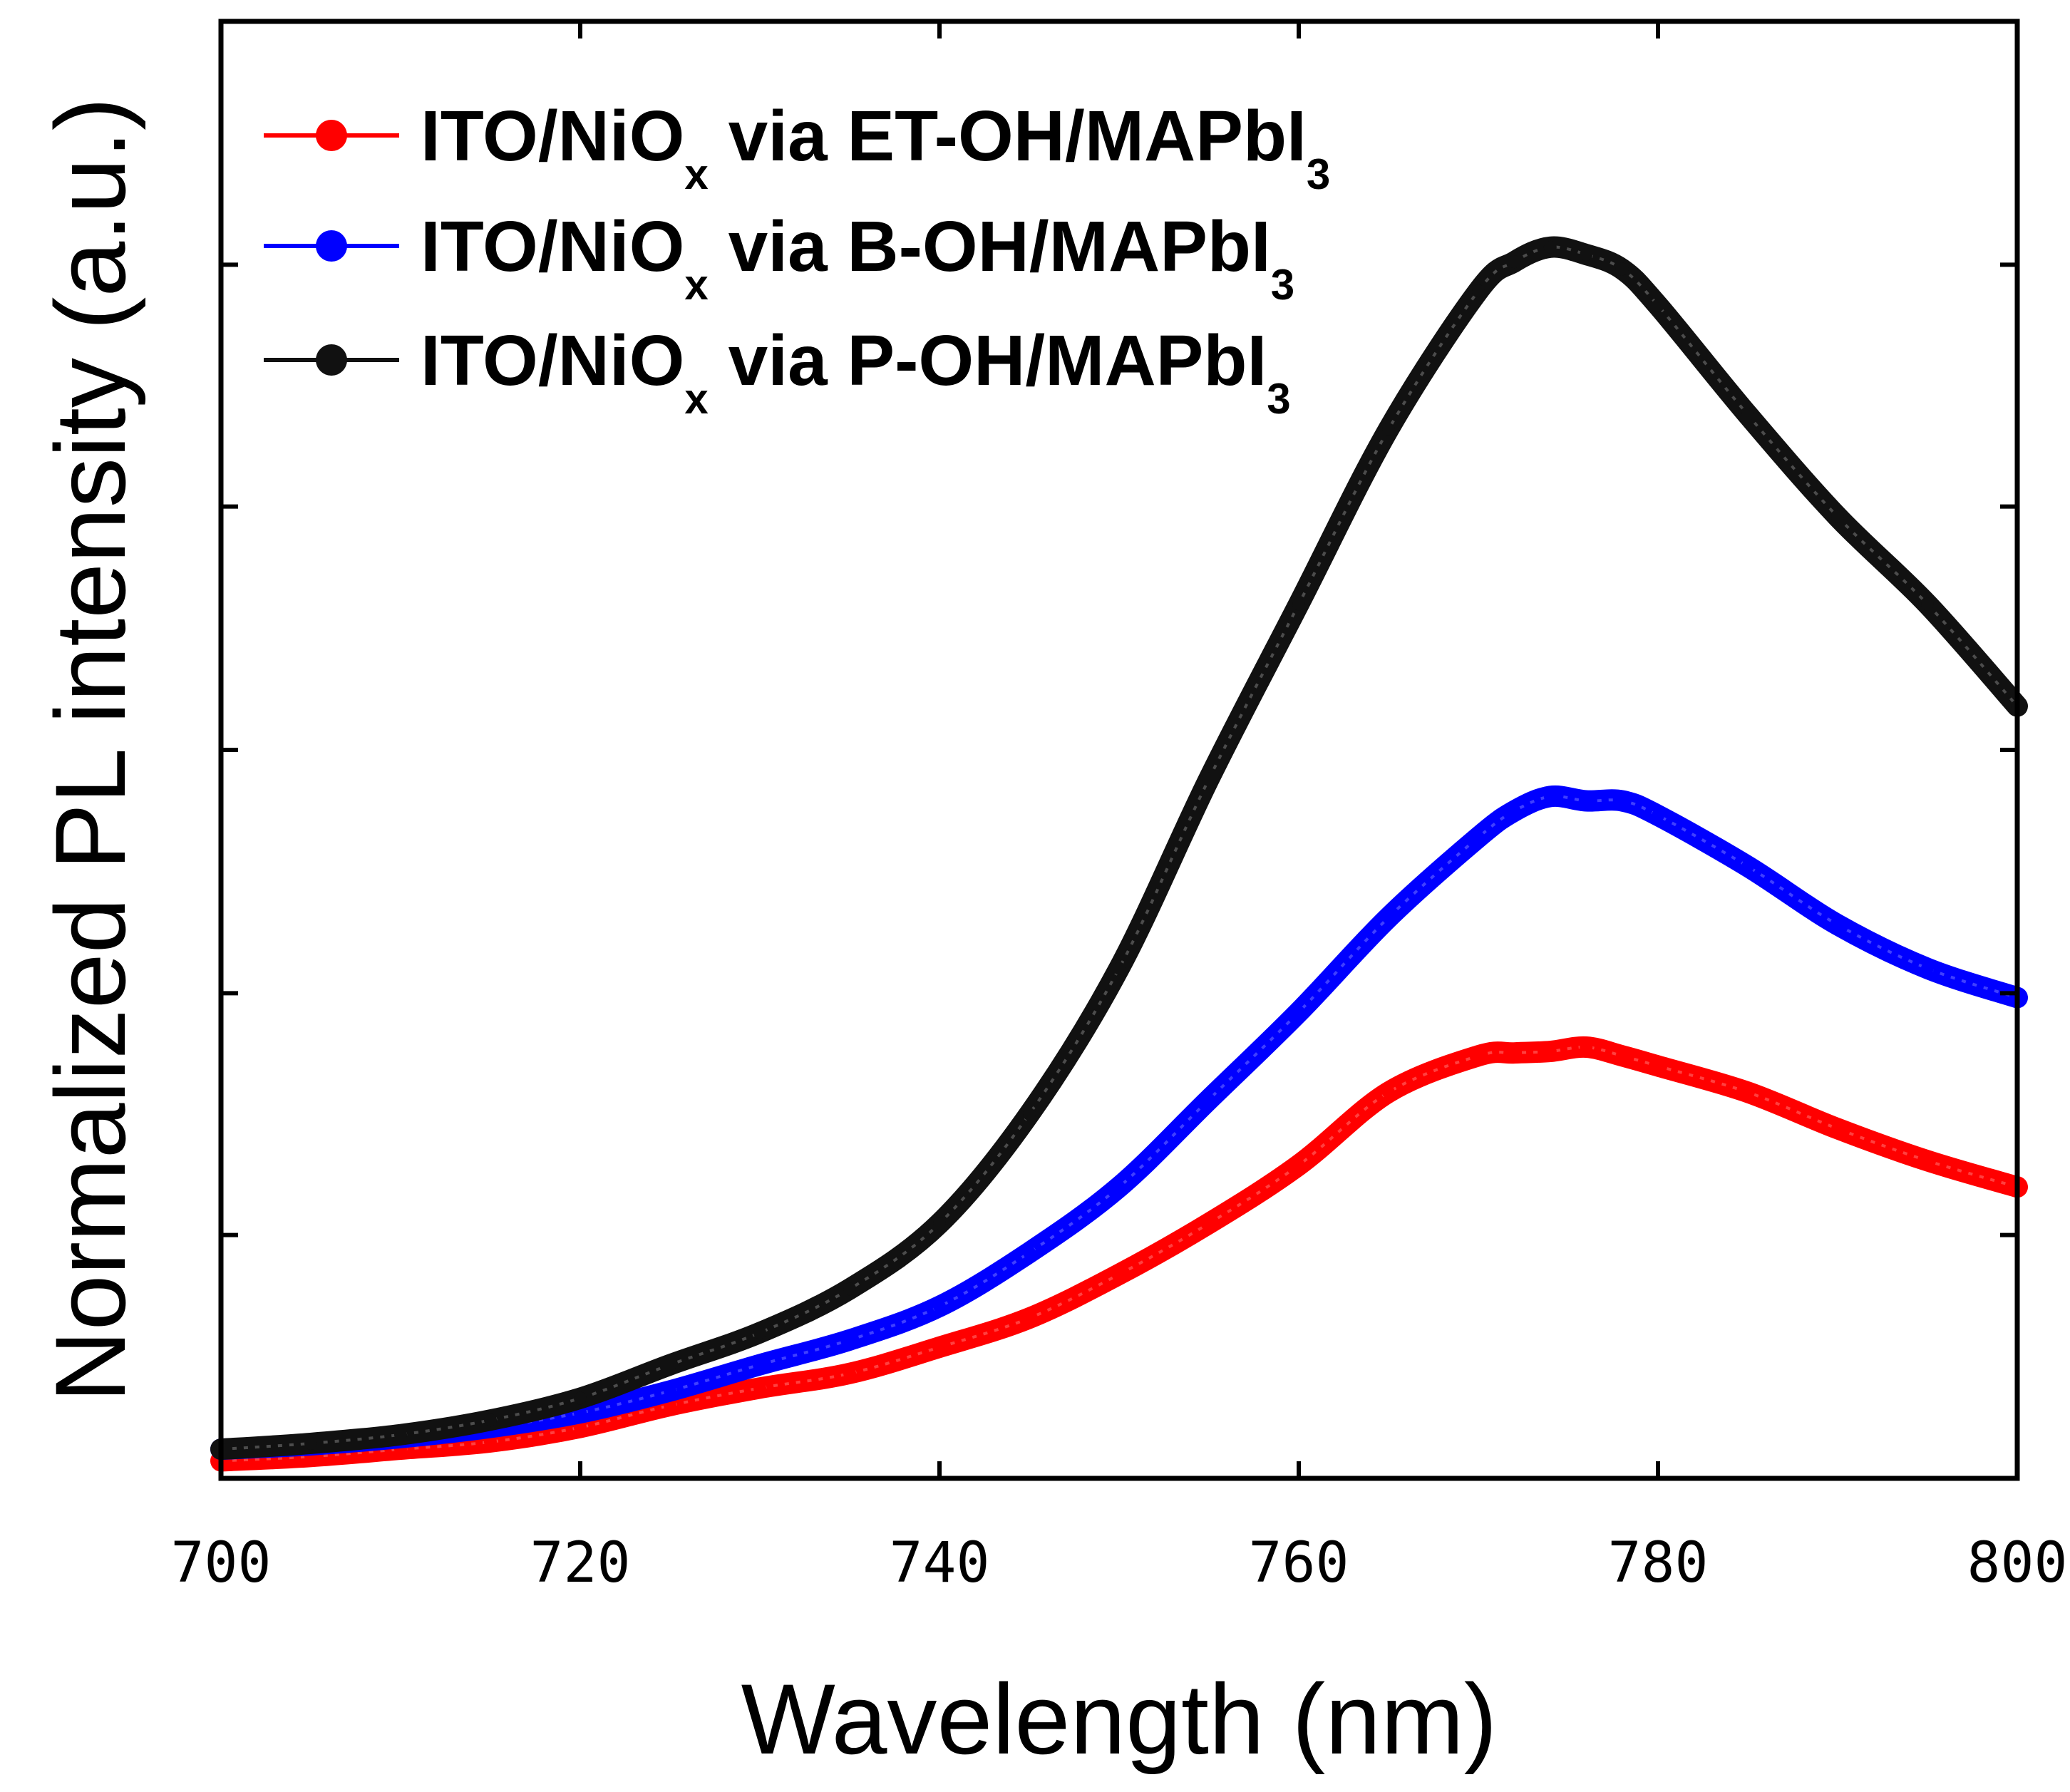 Image resolution: width=2070 pixels, height=1792 pixels. I want to click on legend-item-3: ITO/NiOx via P-OH/MAPbI3, so click(777, 372).